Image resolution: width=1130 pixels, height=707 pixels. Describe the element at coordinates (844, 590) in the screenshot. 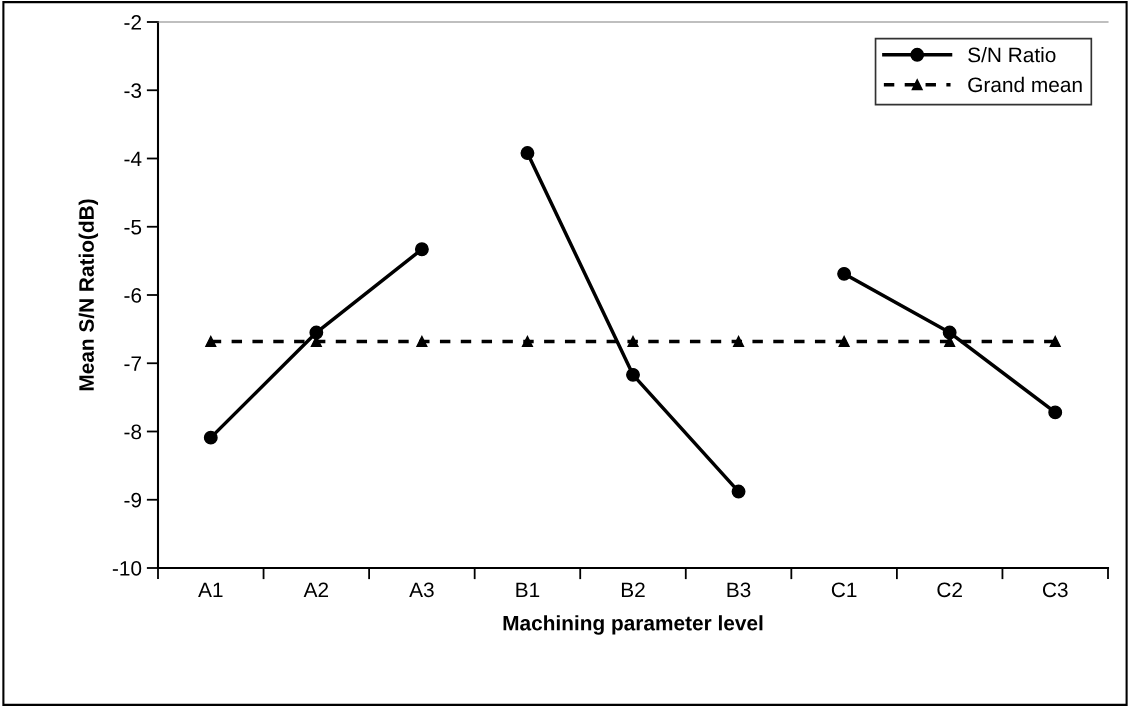

I see `x-tick-label: C1` at that location.